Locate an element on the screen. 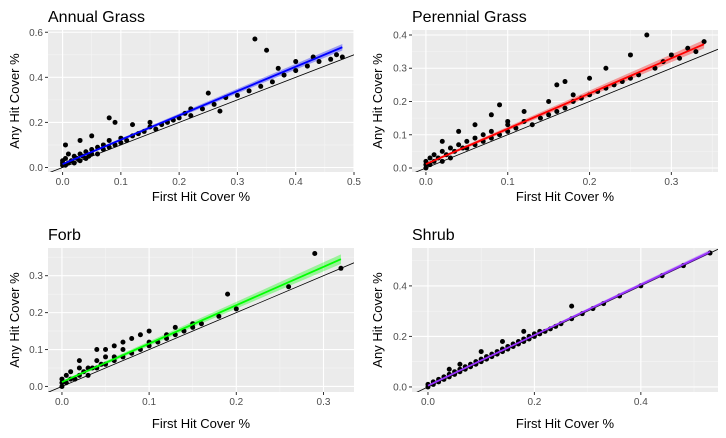 The image size is (726, 438). x-tick-label: 0.5 is located at coordinates (354, 182).